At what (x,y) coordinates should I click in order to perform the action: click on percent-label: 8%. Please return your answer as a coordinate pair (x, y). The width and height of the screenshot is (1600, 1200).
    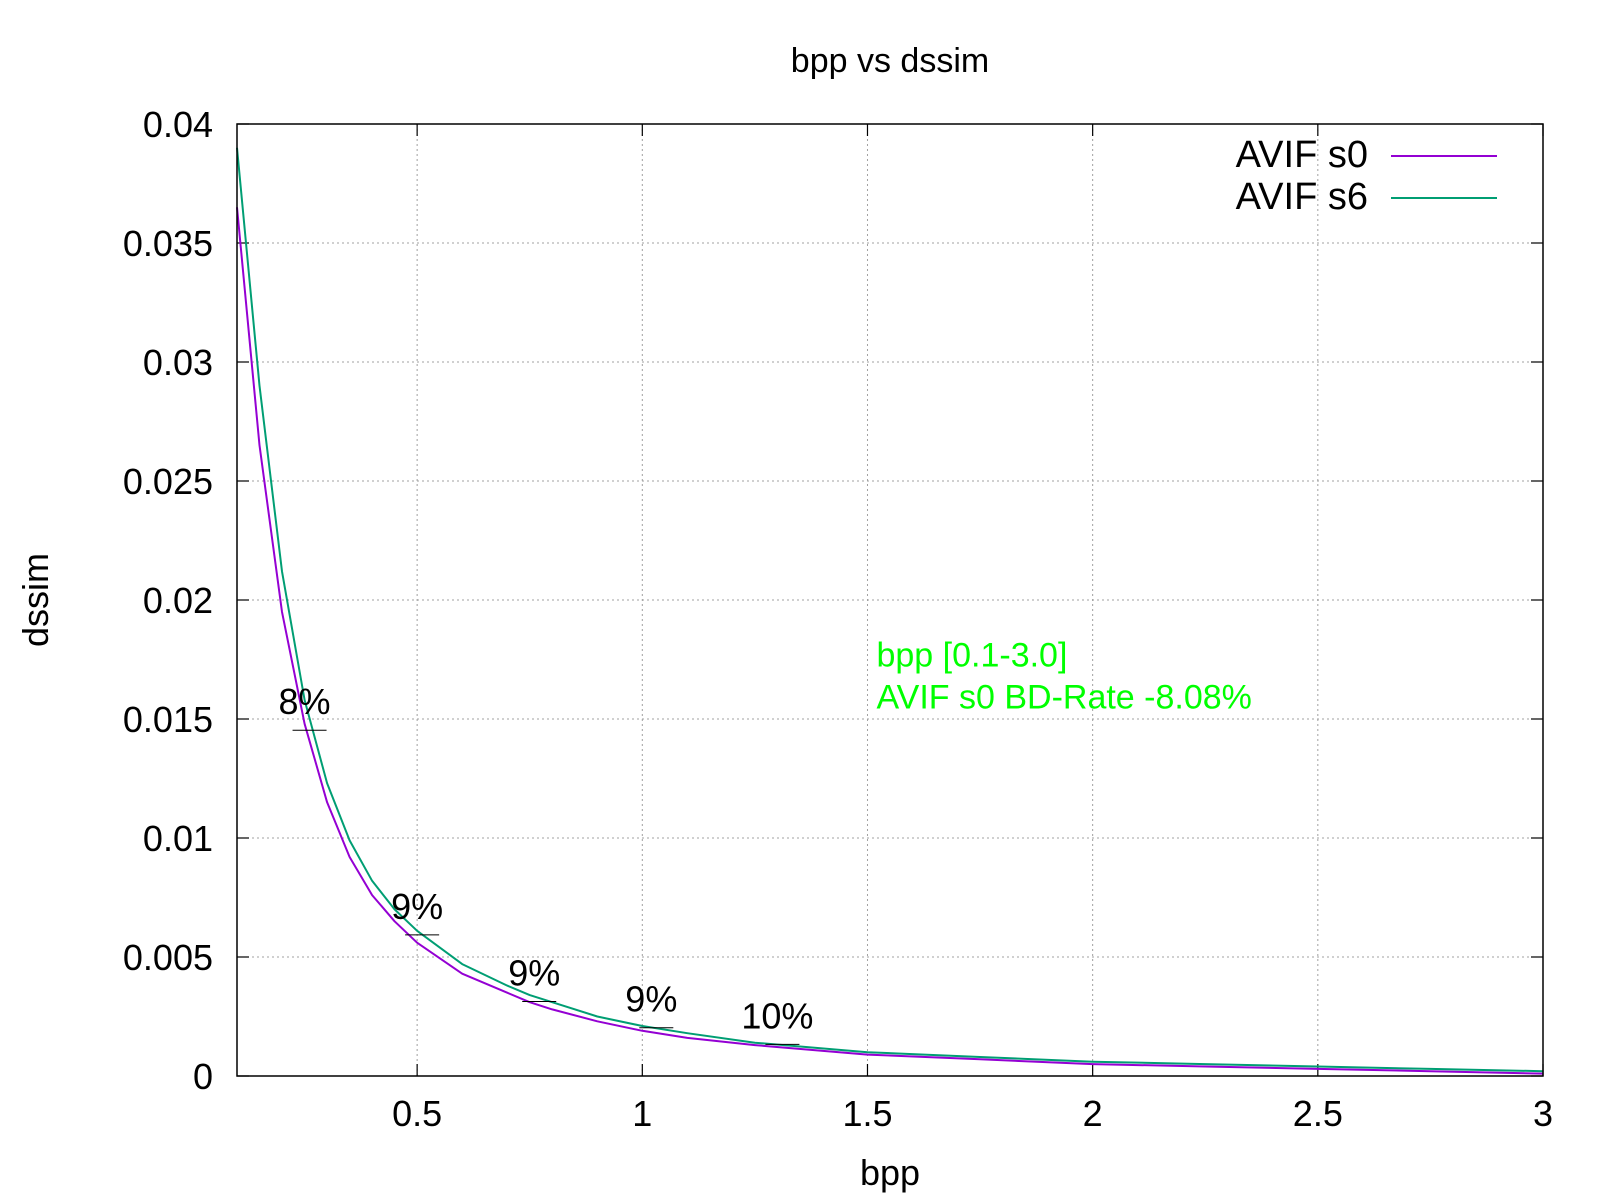
    Looking at the image, I should click on (305, 701).